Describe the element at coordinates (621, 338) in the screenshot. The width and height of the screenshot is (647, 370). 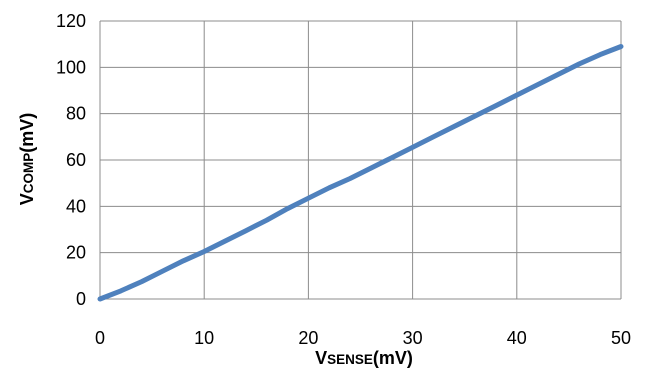
I see `x-tick-label: 50` at that location.